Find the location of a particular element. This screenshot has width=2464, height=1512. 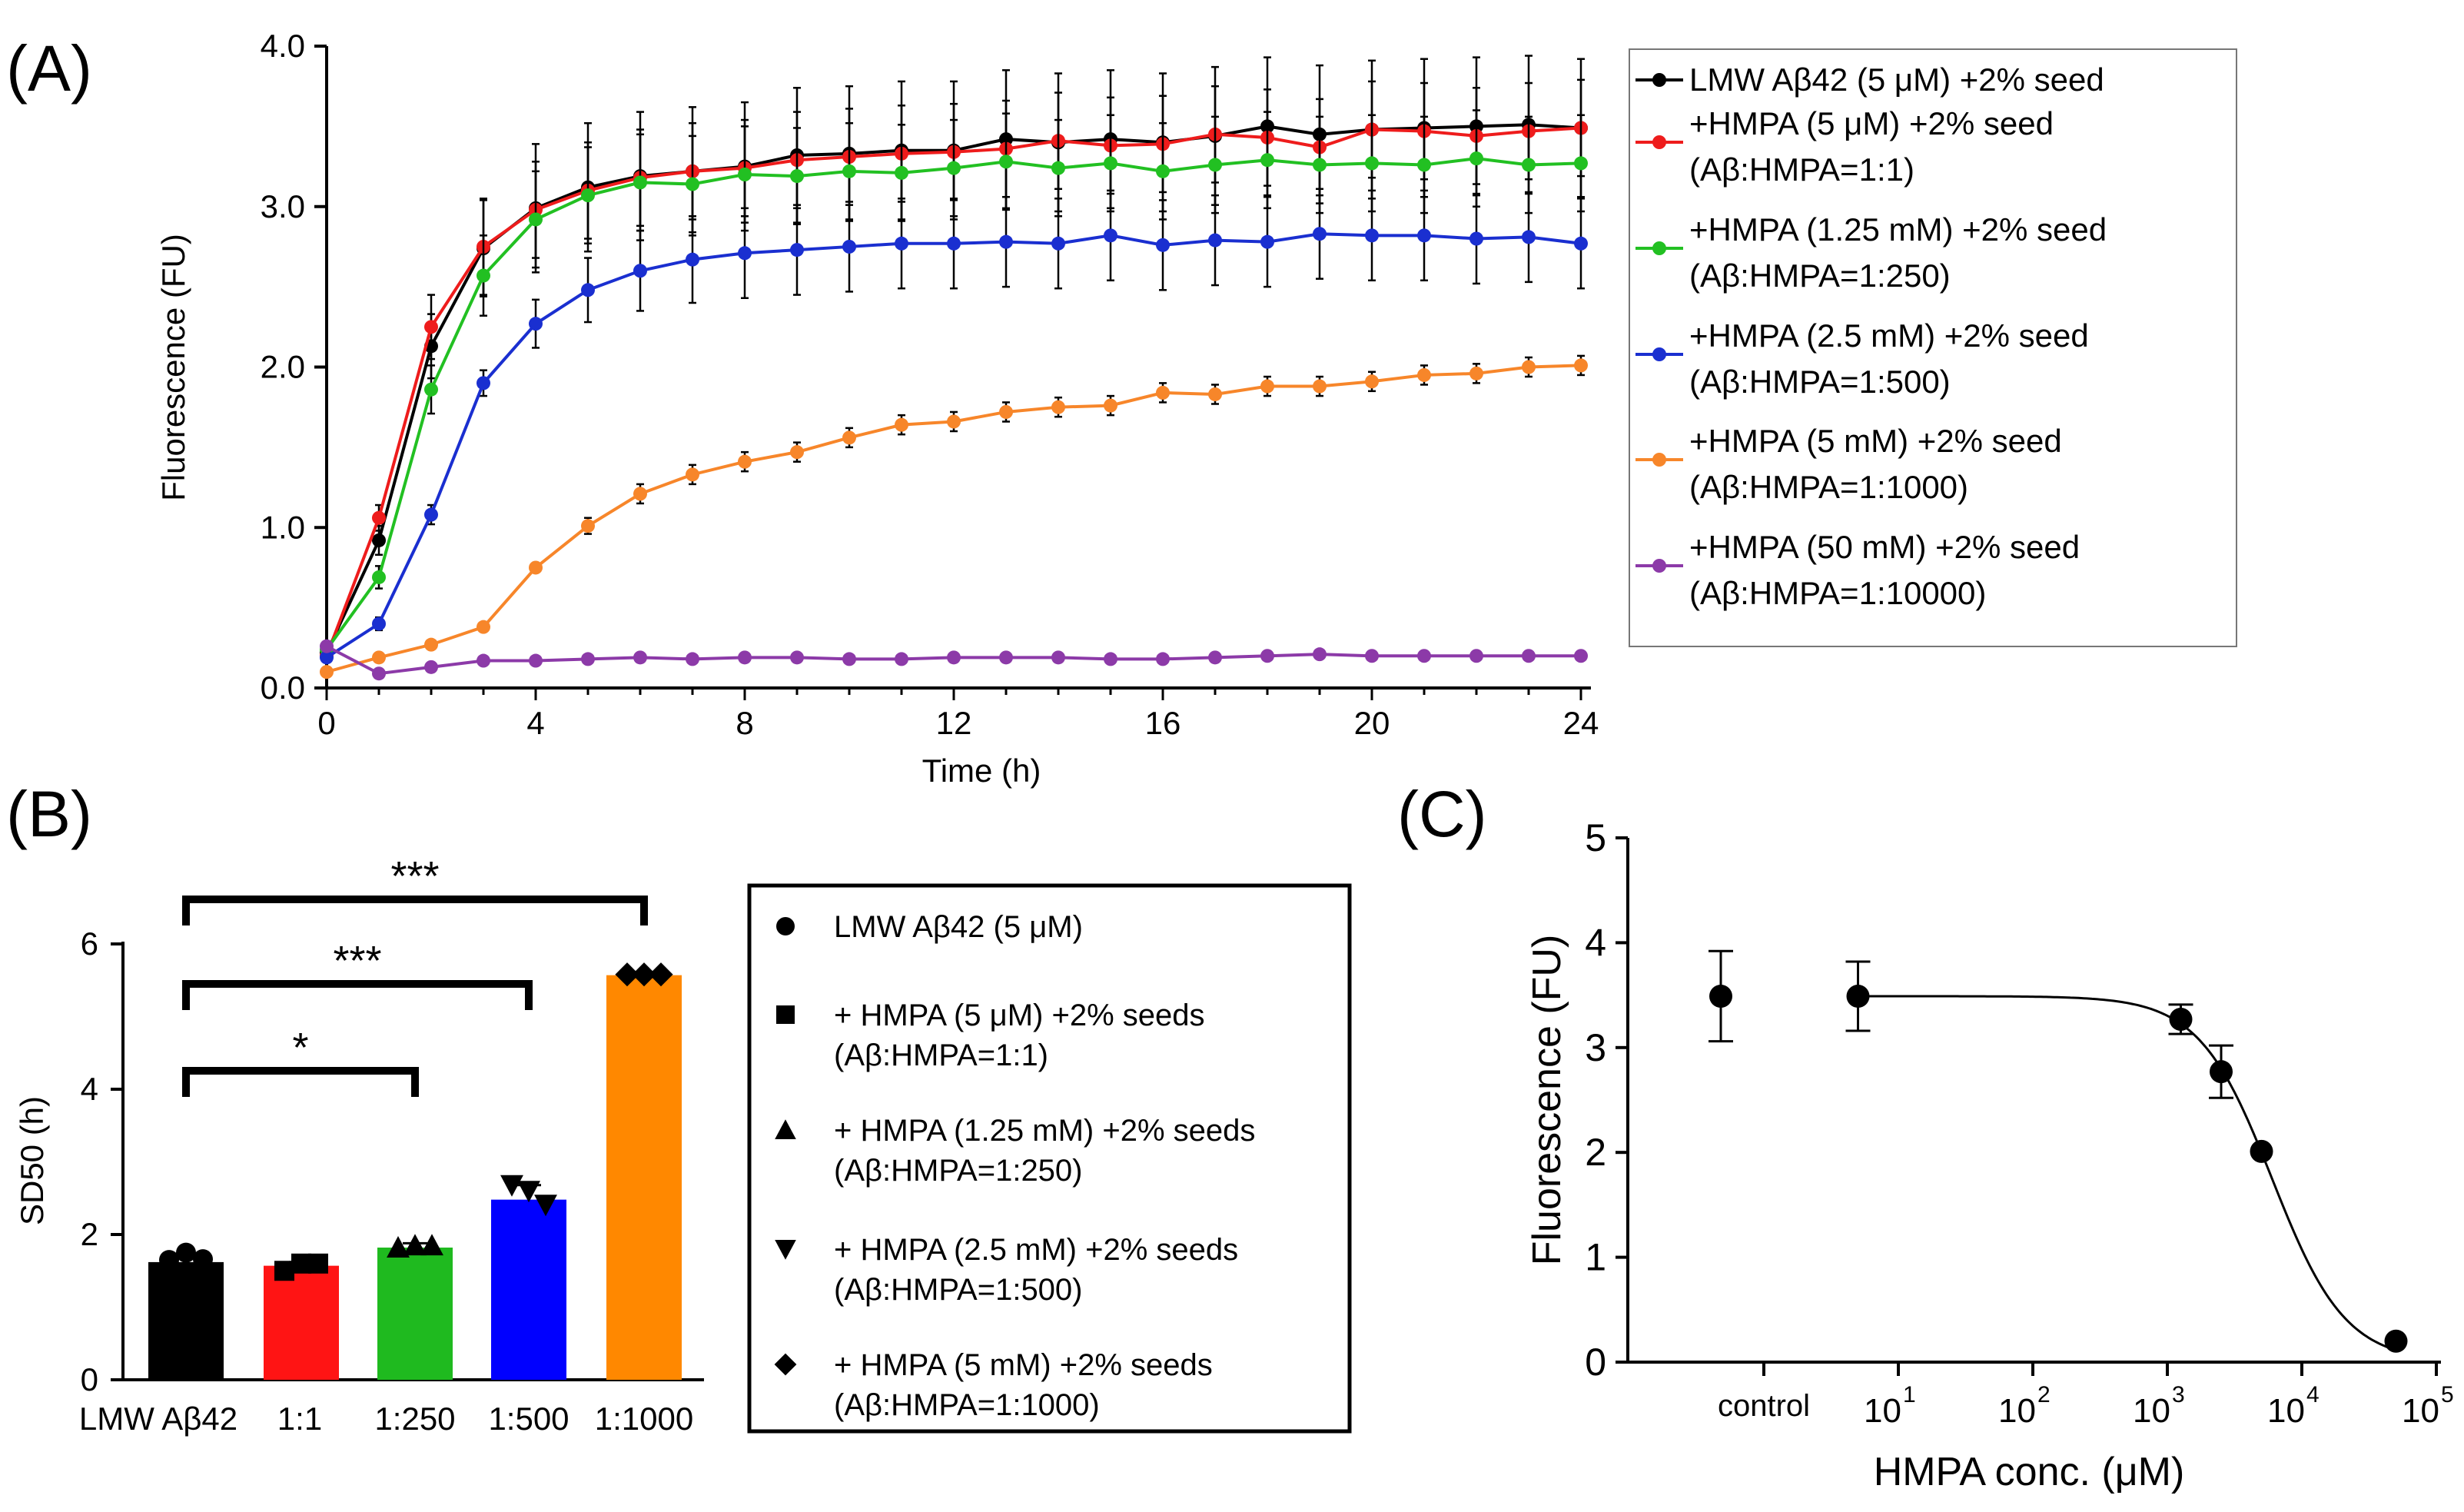

panel-b-label: (B) is located at coordinates (49, 814).